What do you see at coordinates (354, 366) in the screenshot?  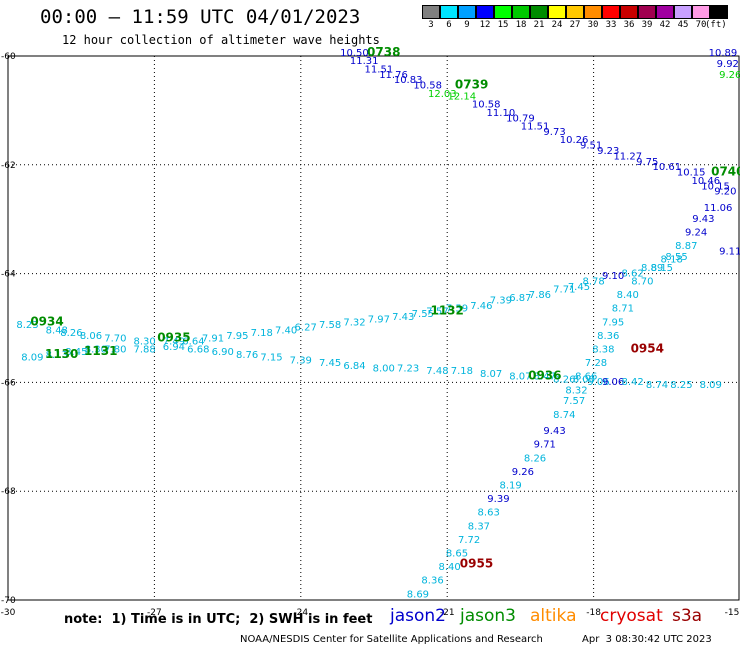 I see `wave-height-point: 6.84` at bounding box center [354, 366].